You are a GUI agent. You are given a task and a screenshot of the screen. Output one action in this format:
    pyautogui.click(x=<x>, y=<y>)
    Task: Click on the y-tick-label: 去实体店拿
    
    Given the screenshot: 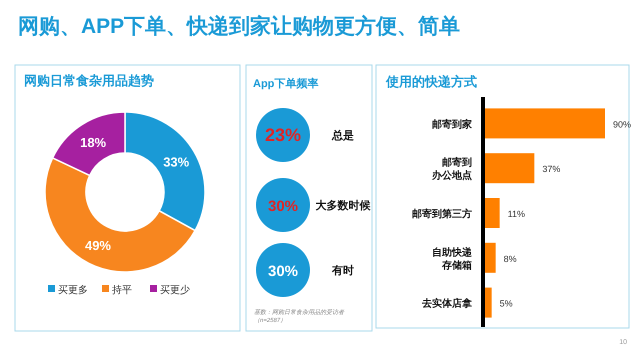 What is the action you would take?
    pyautogui.click(x=446, y=304)
    